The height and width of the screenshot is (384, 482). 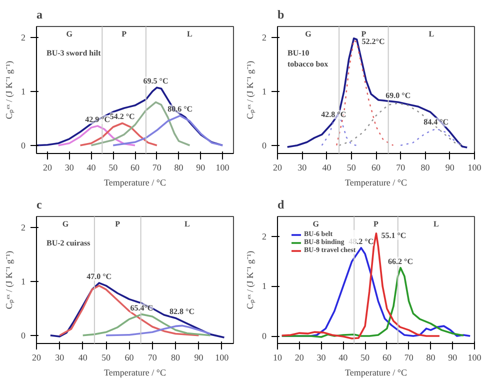 What do you see at coordinates (156, 81) in the screenshot?
I see `annotation: 69.5 °C` at bounding box center [156, 81].